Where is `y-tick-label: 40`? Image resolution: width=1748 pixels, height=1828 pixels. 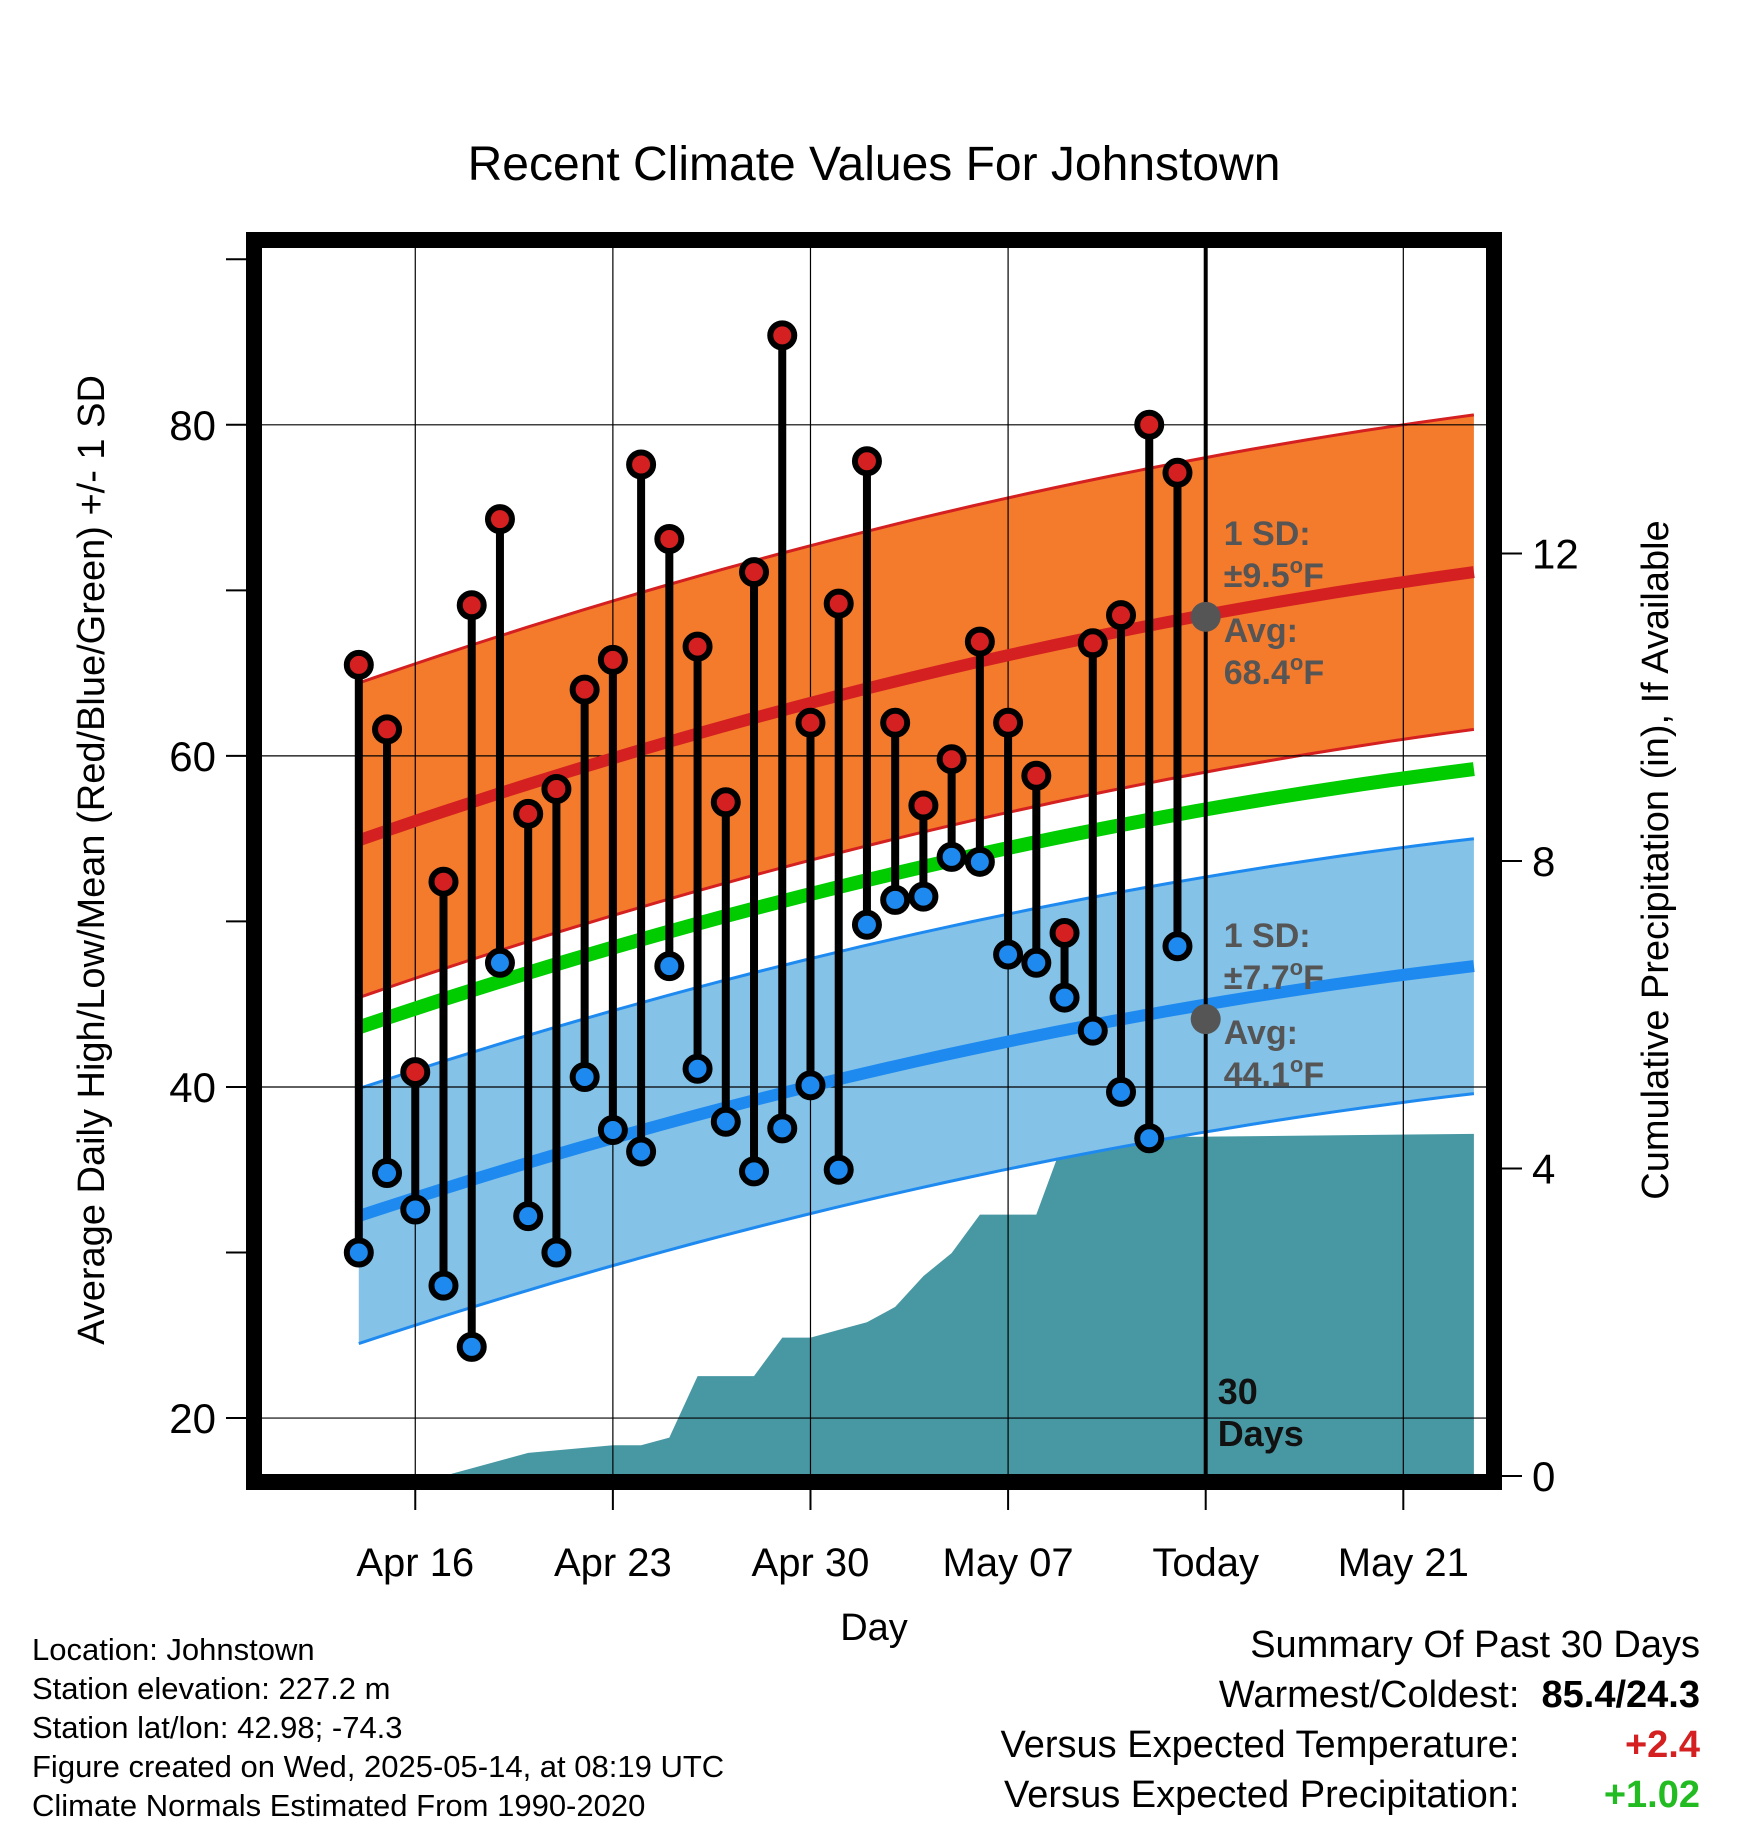 y-tick-label: 40 is located at coordinates (192, 1087).